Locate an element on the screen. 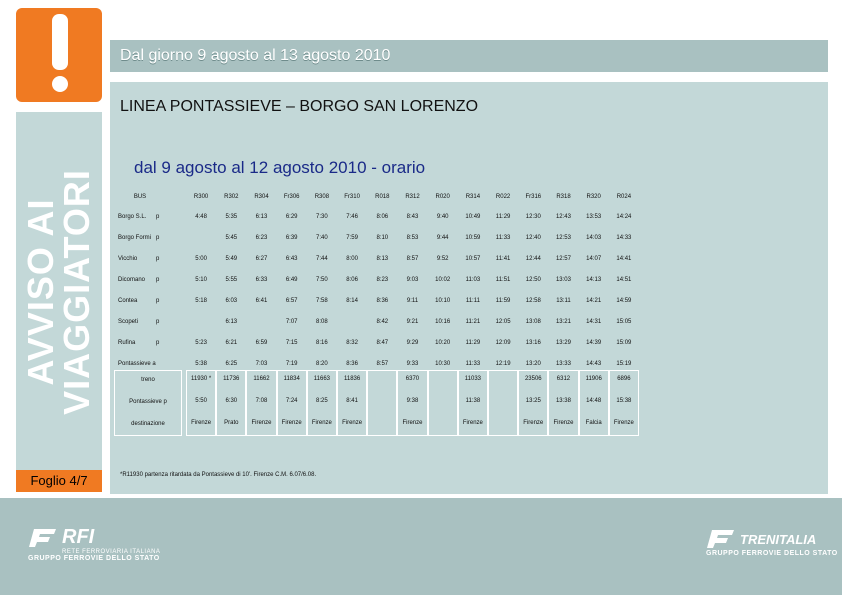 The image size is (842, 595). time-cell: 9:52 is located at coordinates (442, 259).